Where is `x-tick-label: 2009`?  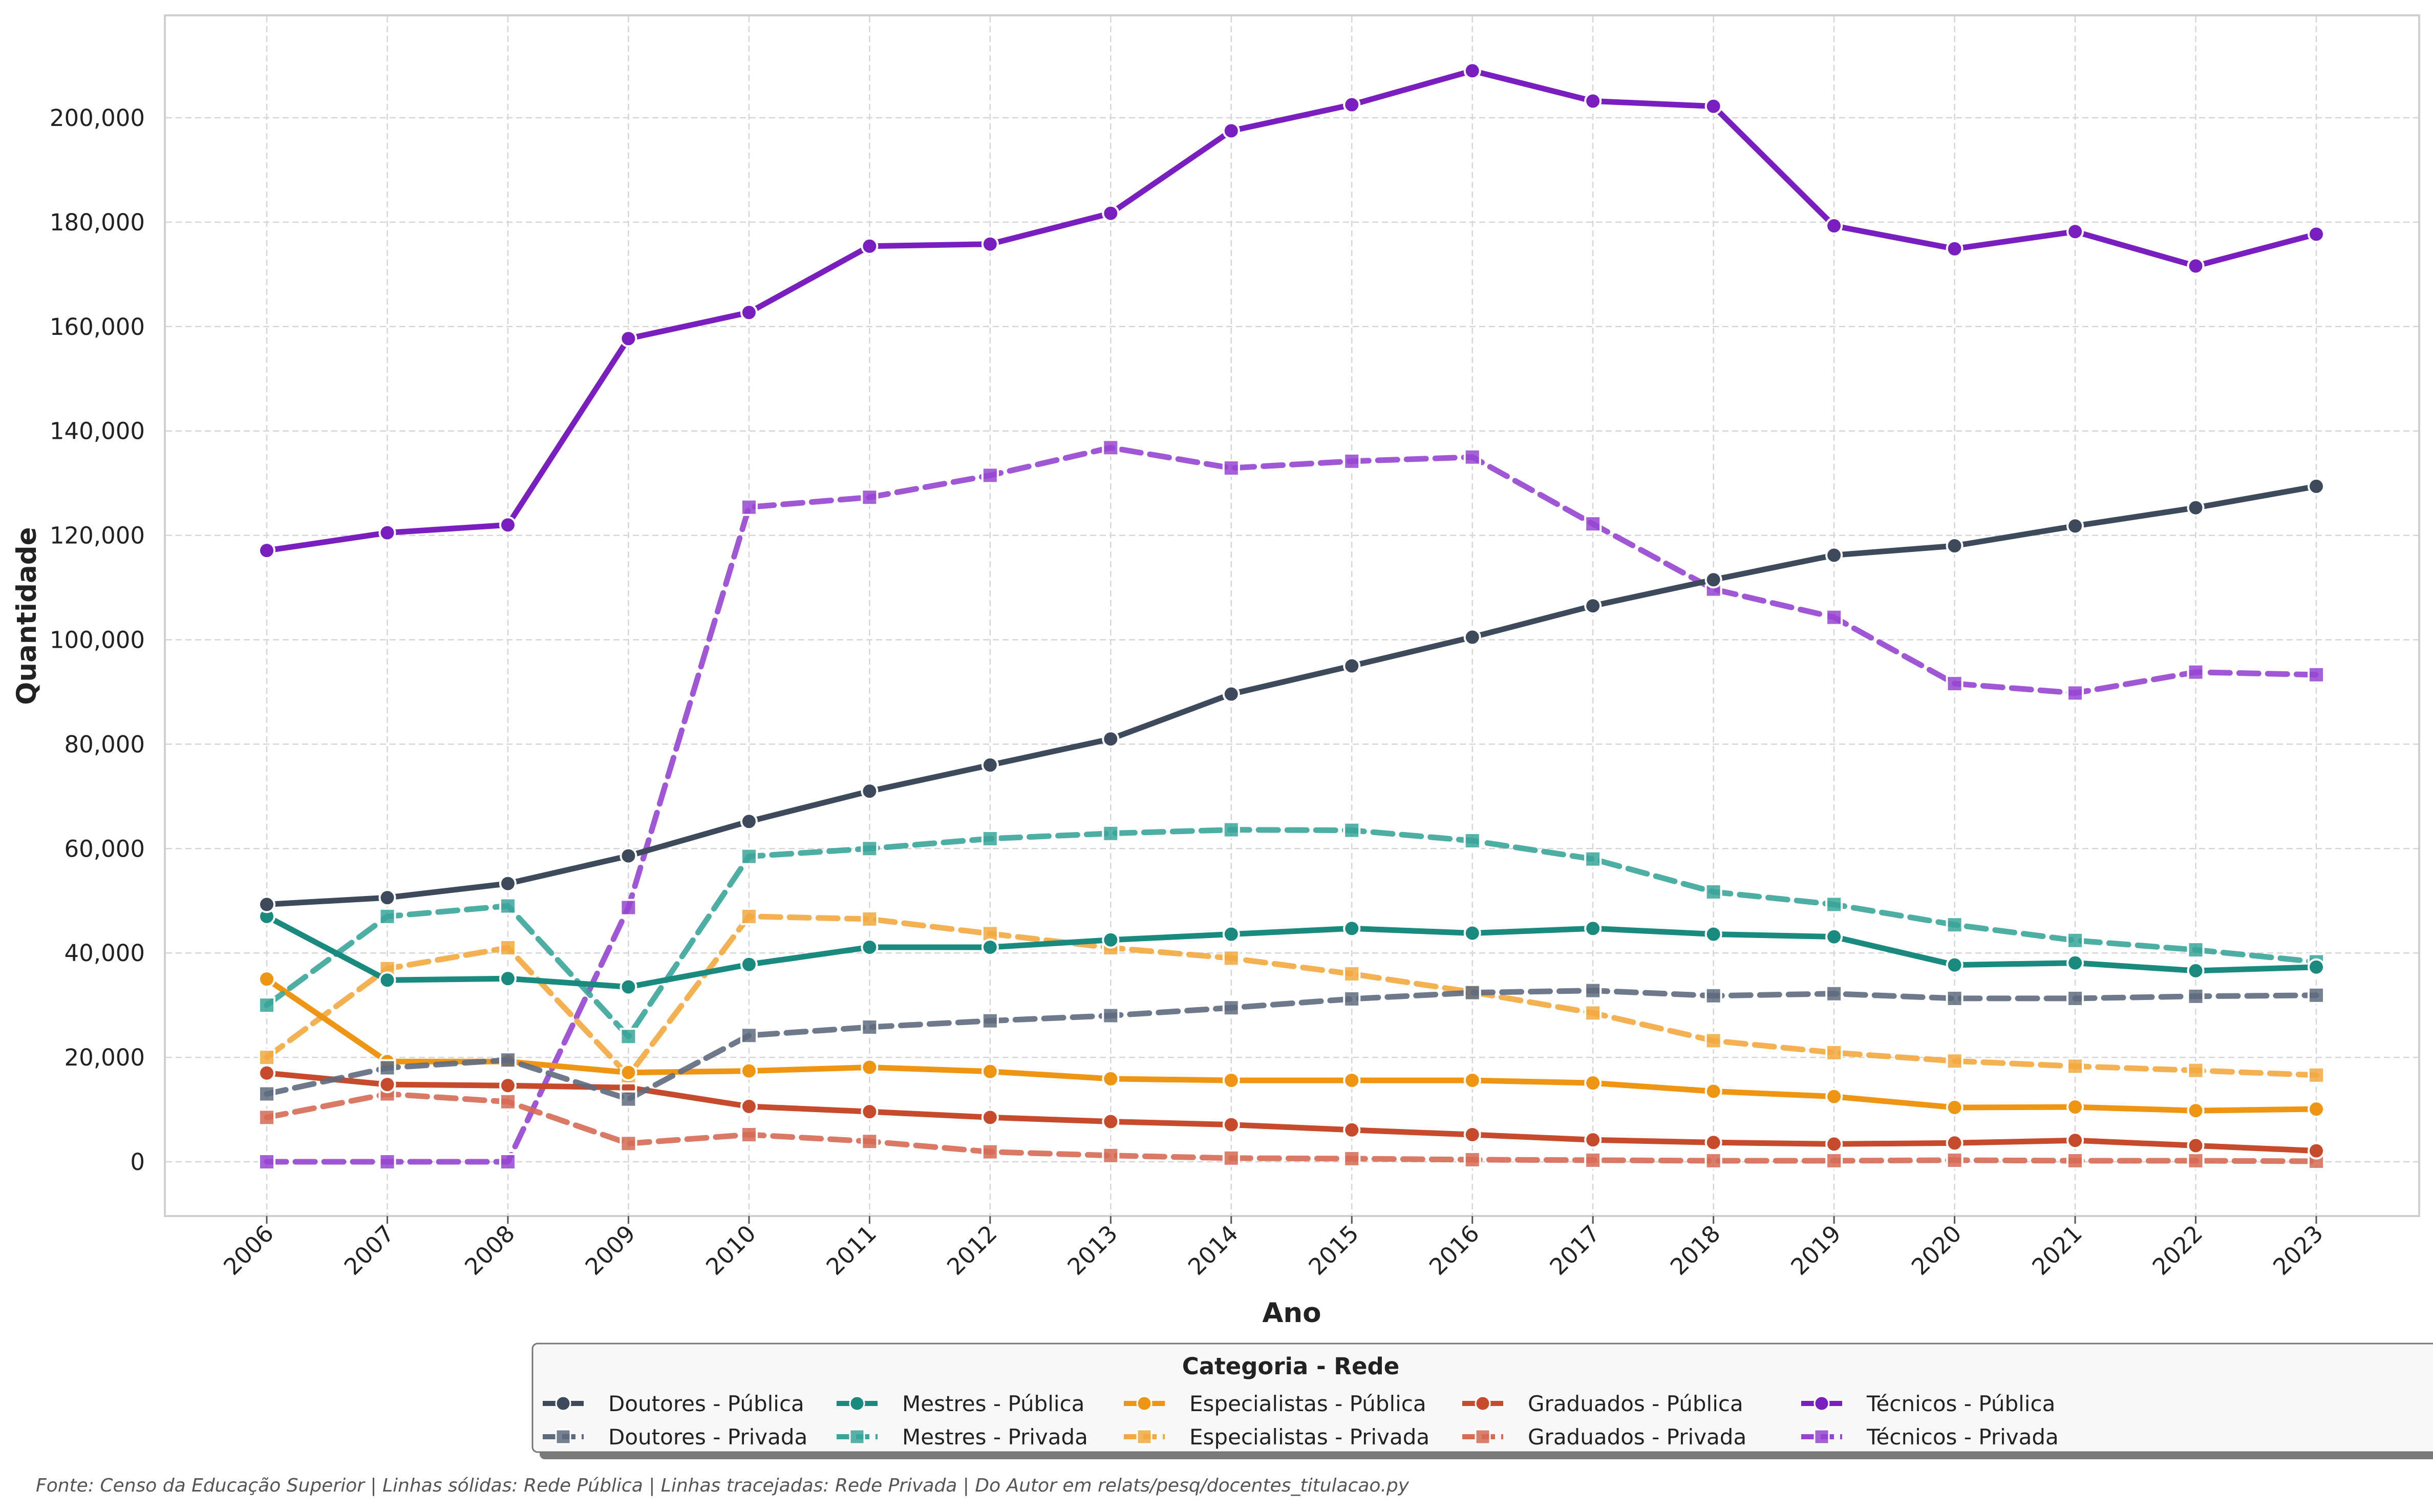 x-tick-label: 2009 is located at coordinates (610, 1250).